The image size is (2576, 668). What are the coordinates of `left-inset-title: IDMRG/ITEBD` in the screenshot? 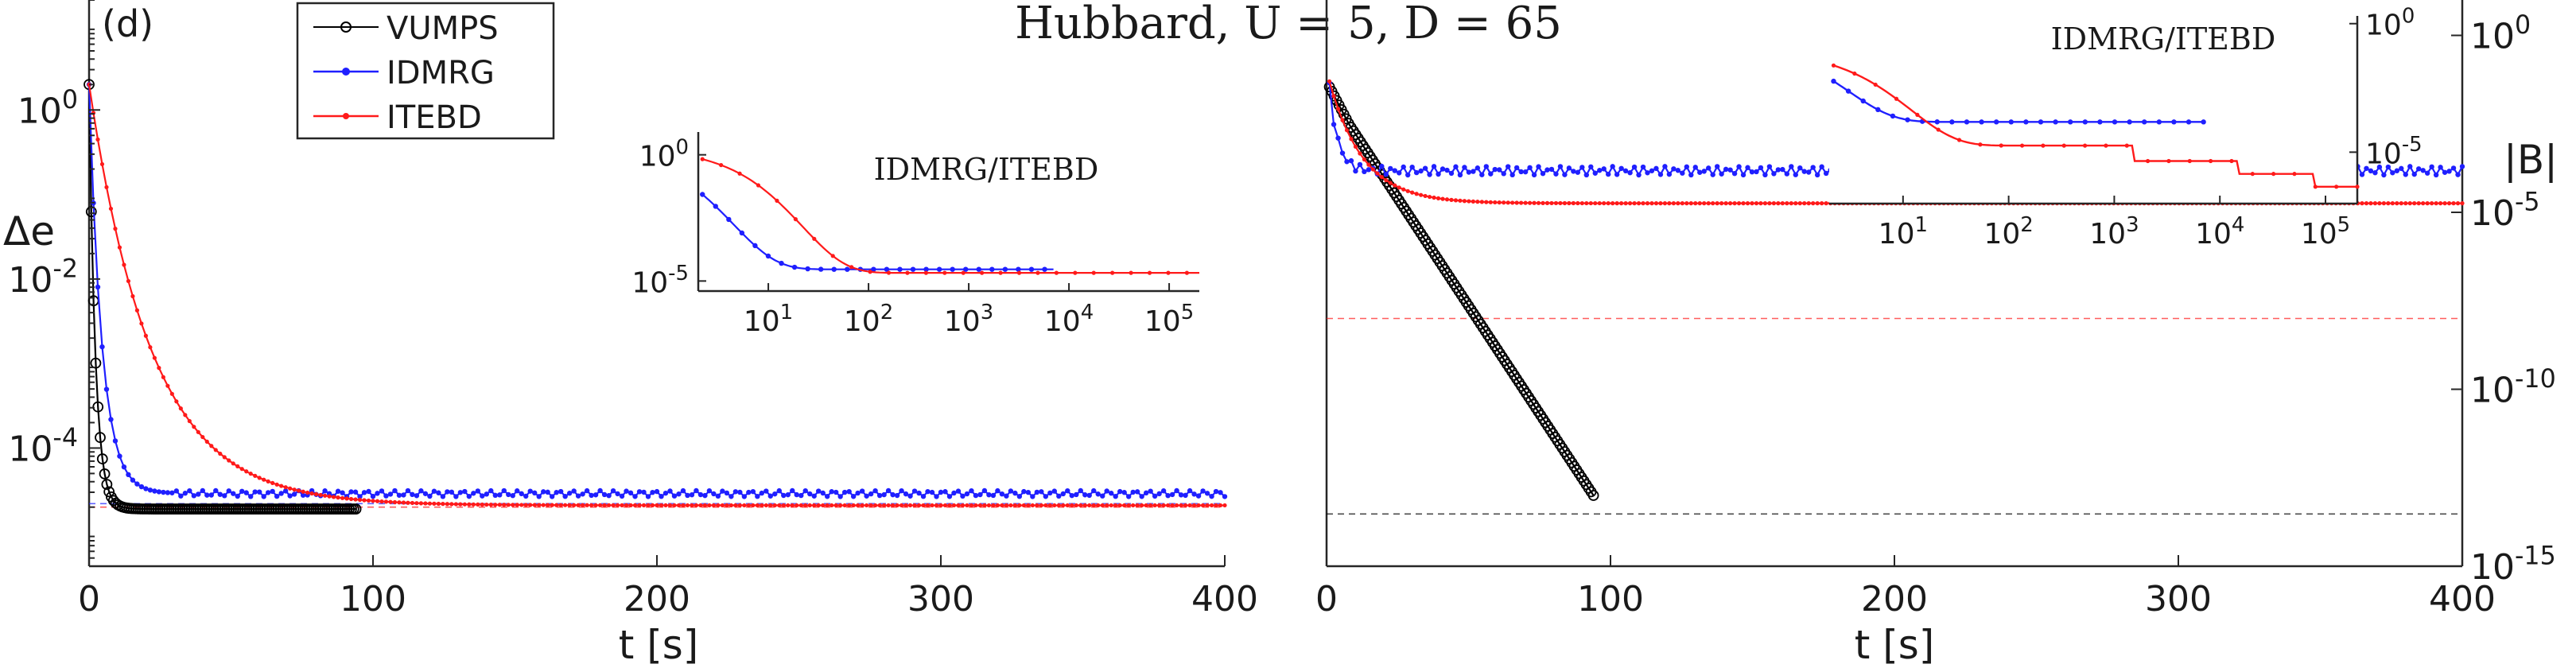 It's located at (986, 169).